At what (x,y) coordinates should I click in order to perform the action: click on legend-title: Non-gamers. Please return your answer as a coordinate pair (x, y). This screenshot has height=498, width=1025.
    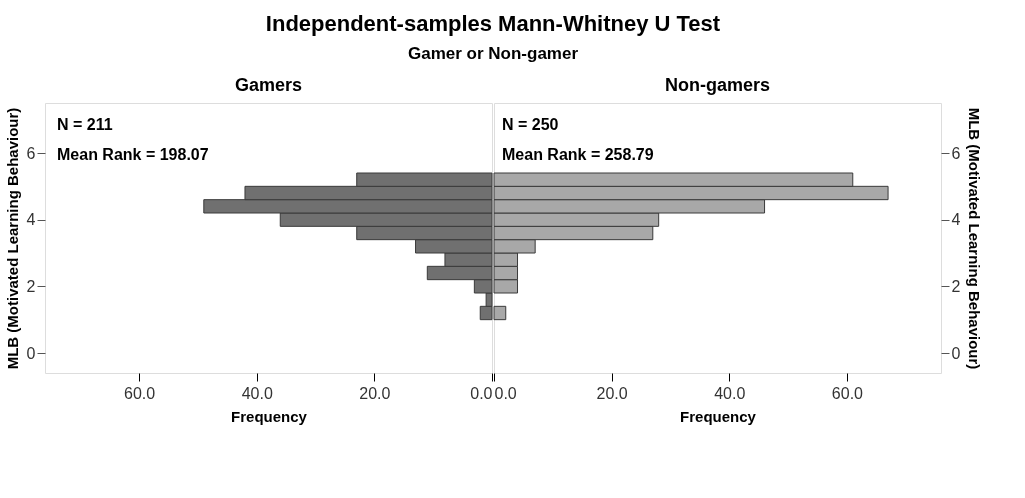
    Looking at the image, I should click on (717, 85).